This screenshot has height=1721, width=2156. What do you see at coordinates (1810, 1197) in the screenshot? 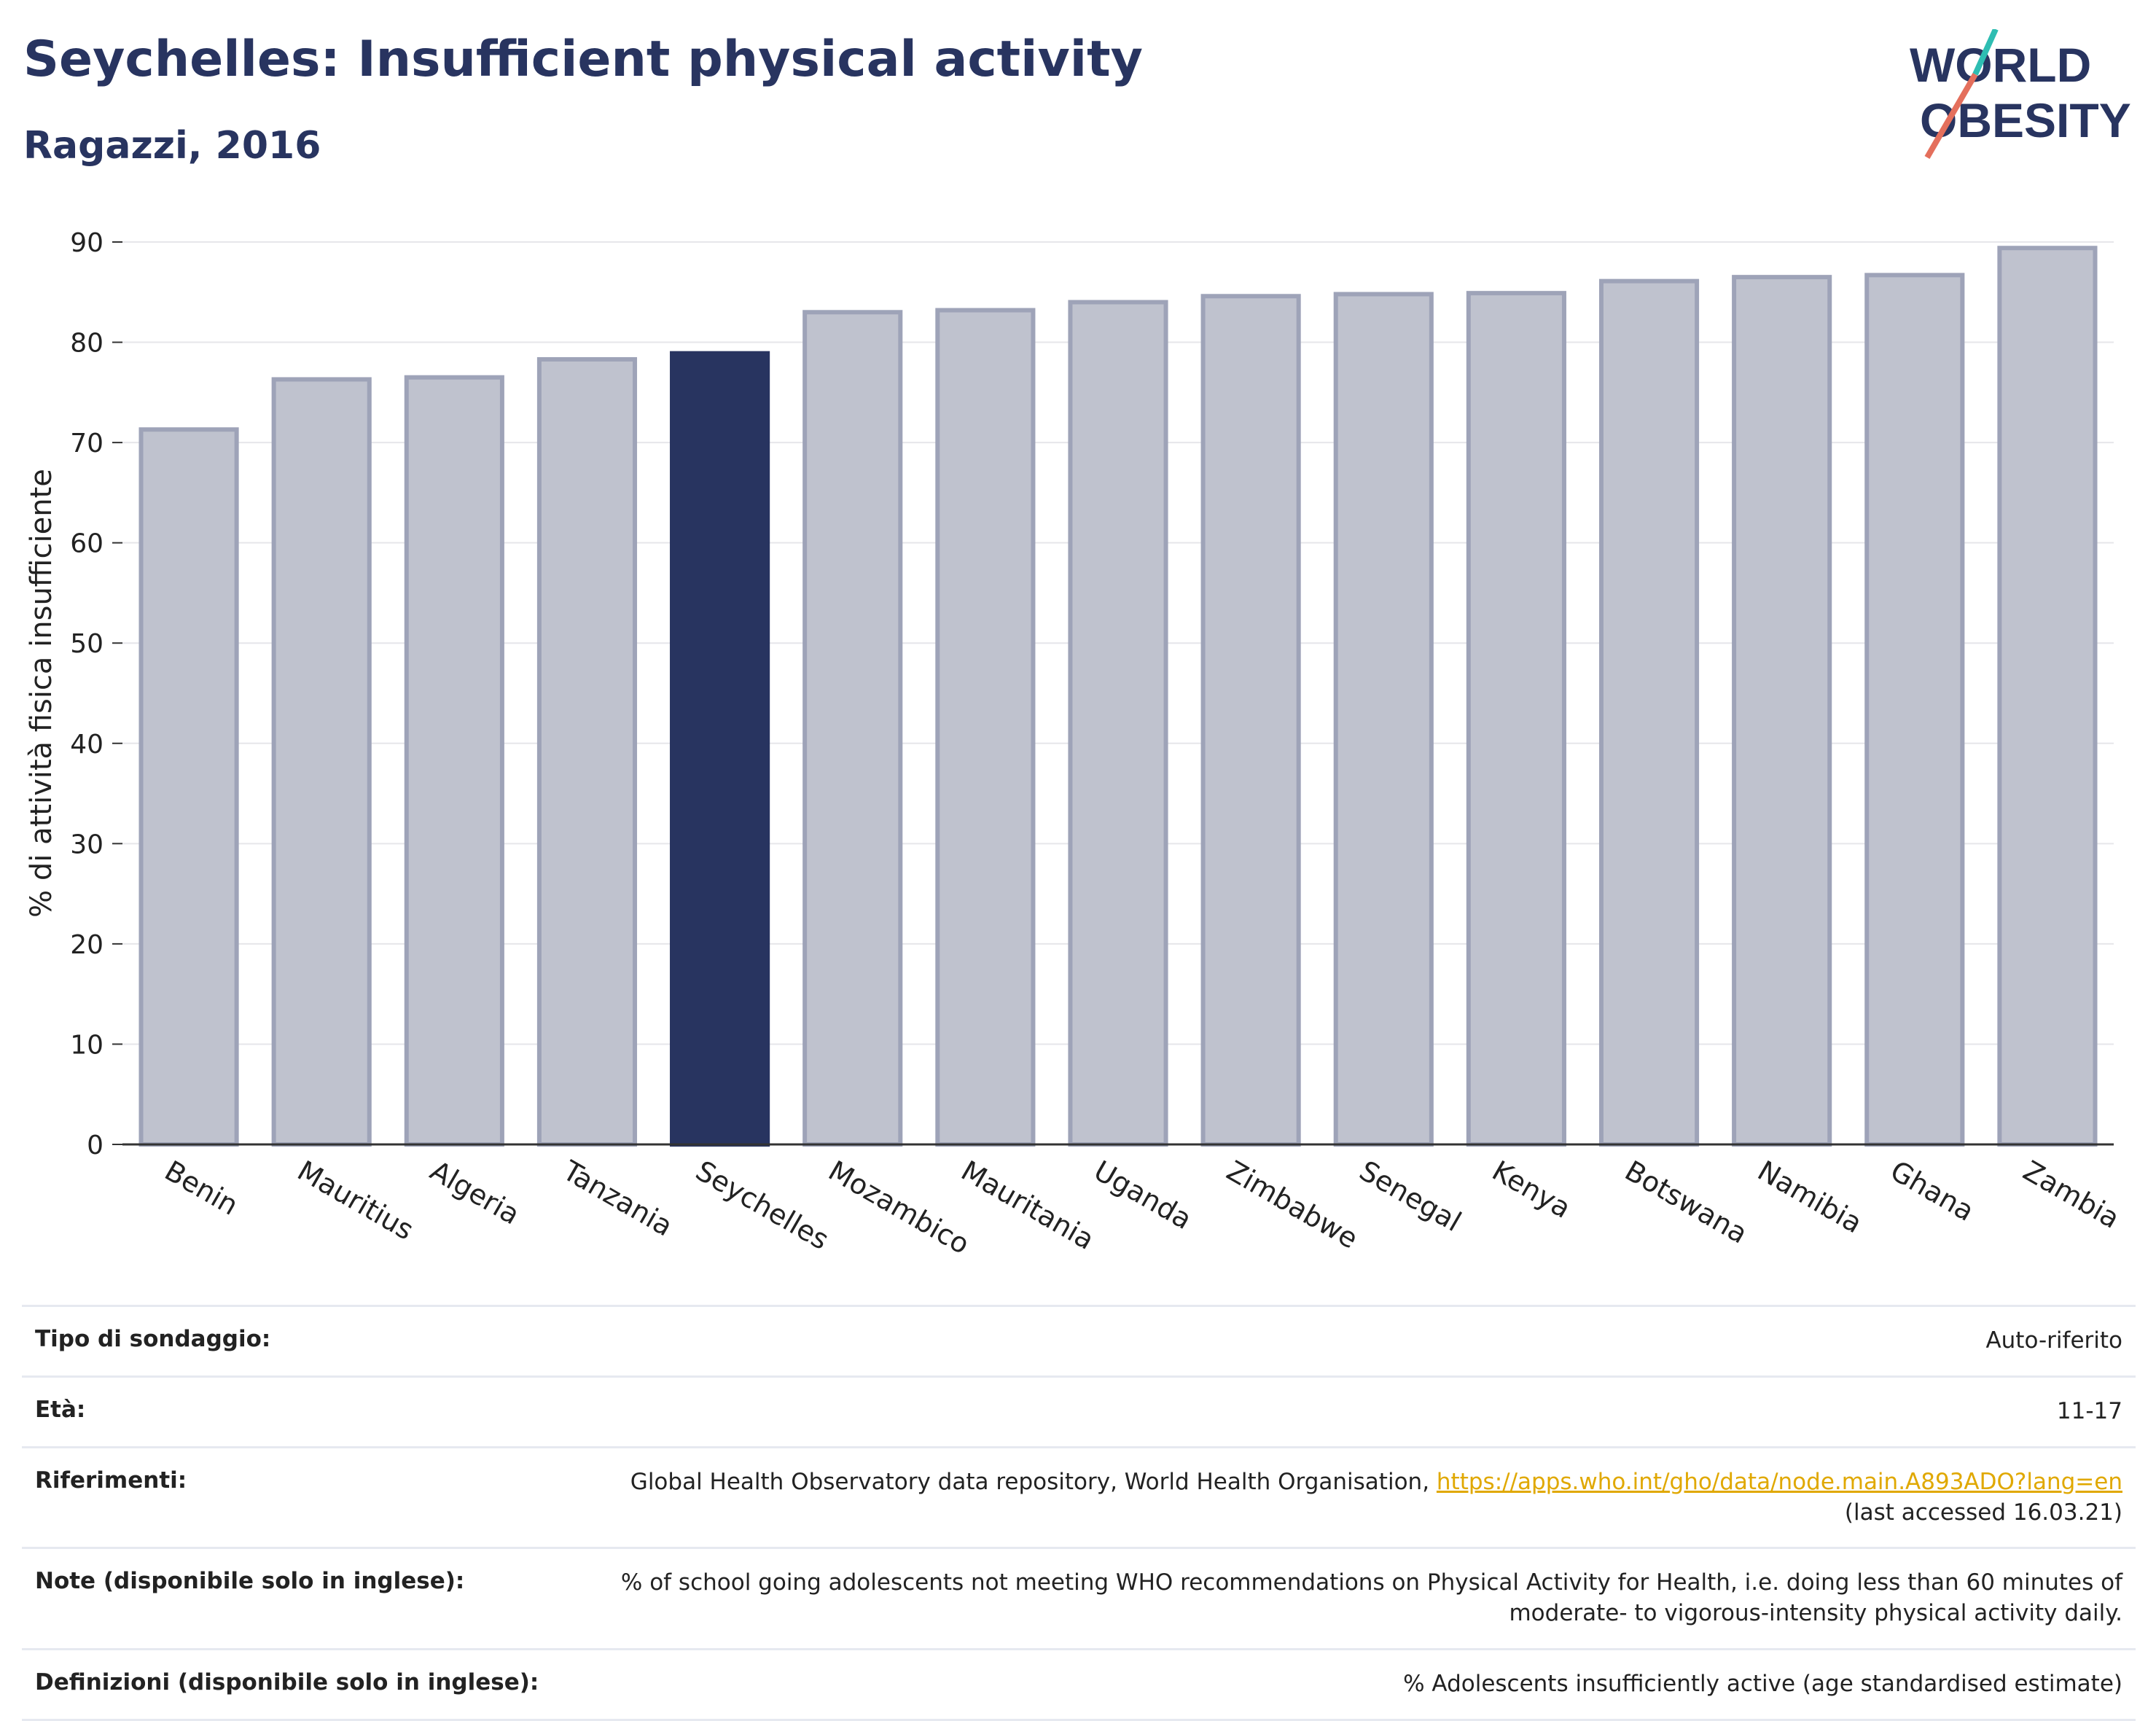
I see `x-tick-label: Namibia` at bounding box center [1810, 1197].